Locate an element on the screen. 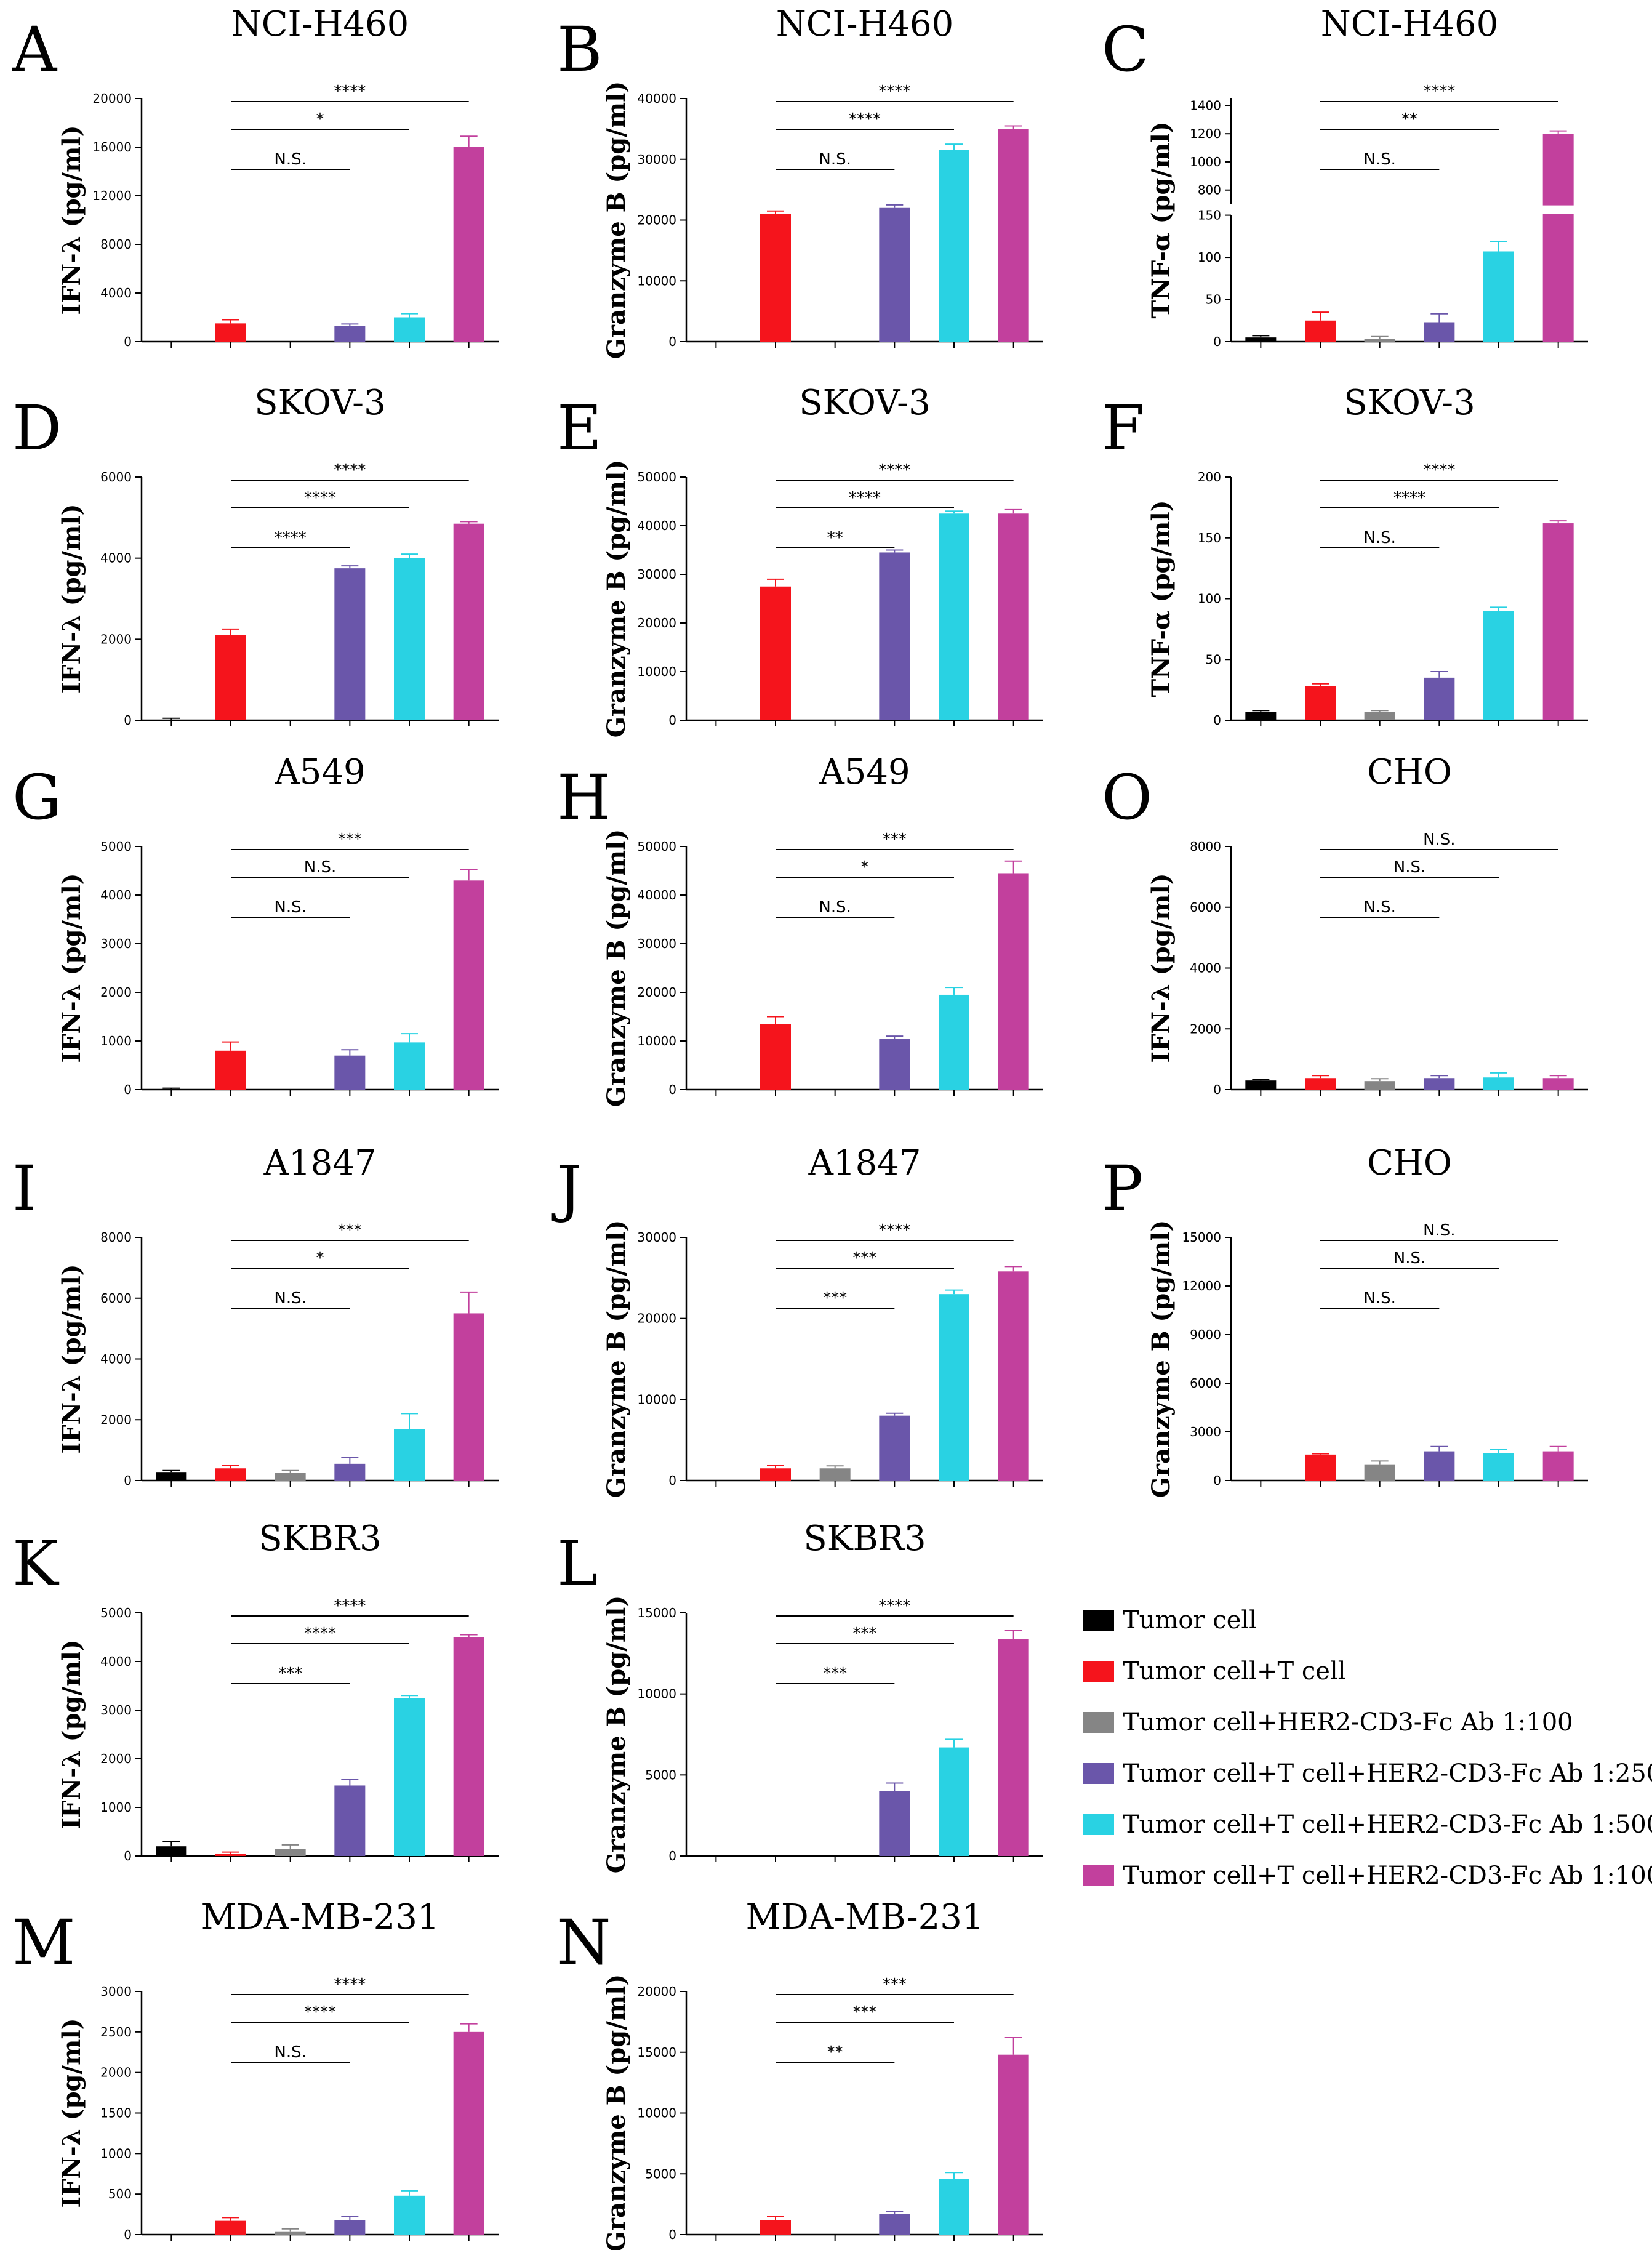  legend-item: Tumor cell+T cell is located at coordinates (1360, 1671).